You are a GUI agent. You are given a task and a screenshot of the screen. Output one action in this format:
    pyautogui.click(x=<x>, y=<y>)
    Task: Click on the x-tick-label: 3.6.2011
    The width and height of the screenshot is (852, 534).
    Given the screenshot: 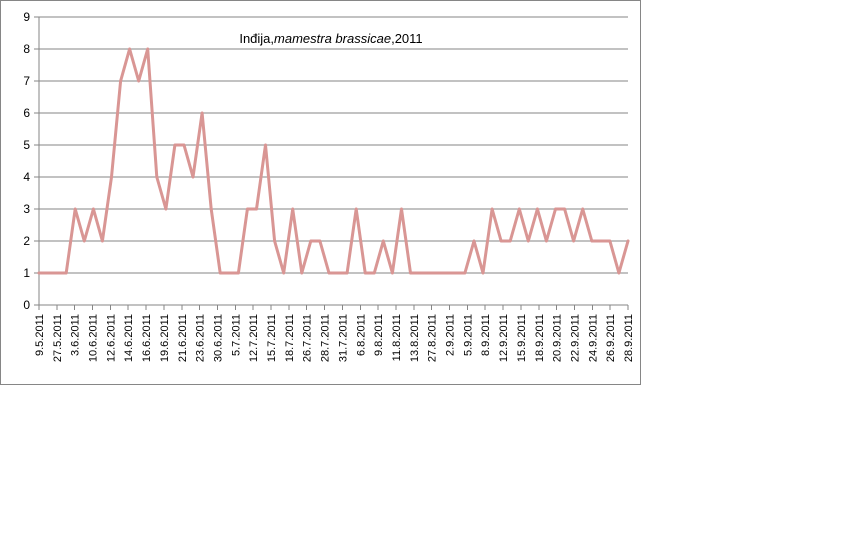 What is the action you would take?
    pyautogui.click(x=76, y=335)
    